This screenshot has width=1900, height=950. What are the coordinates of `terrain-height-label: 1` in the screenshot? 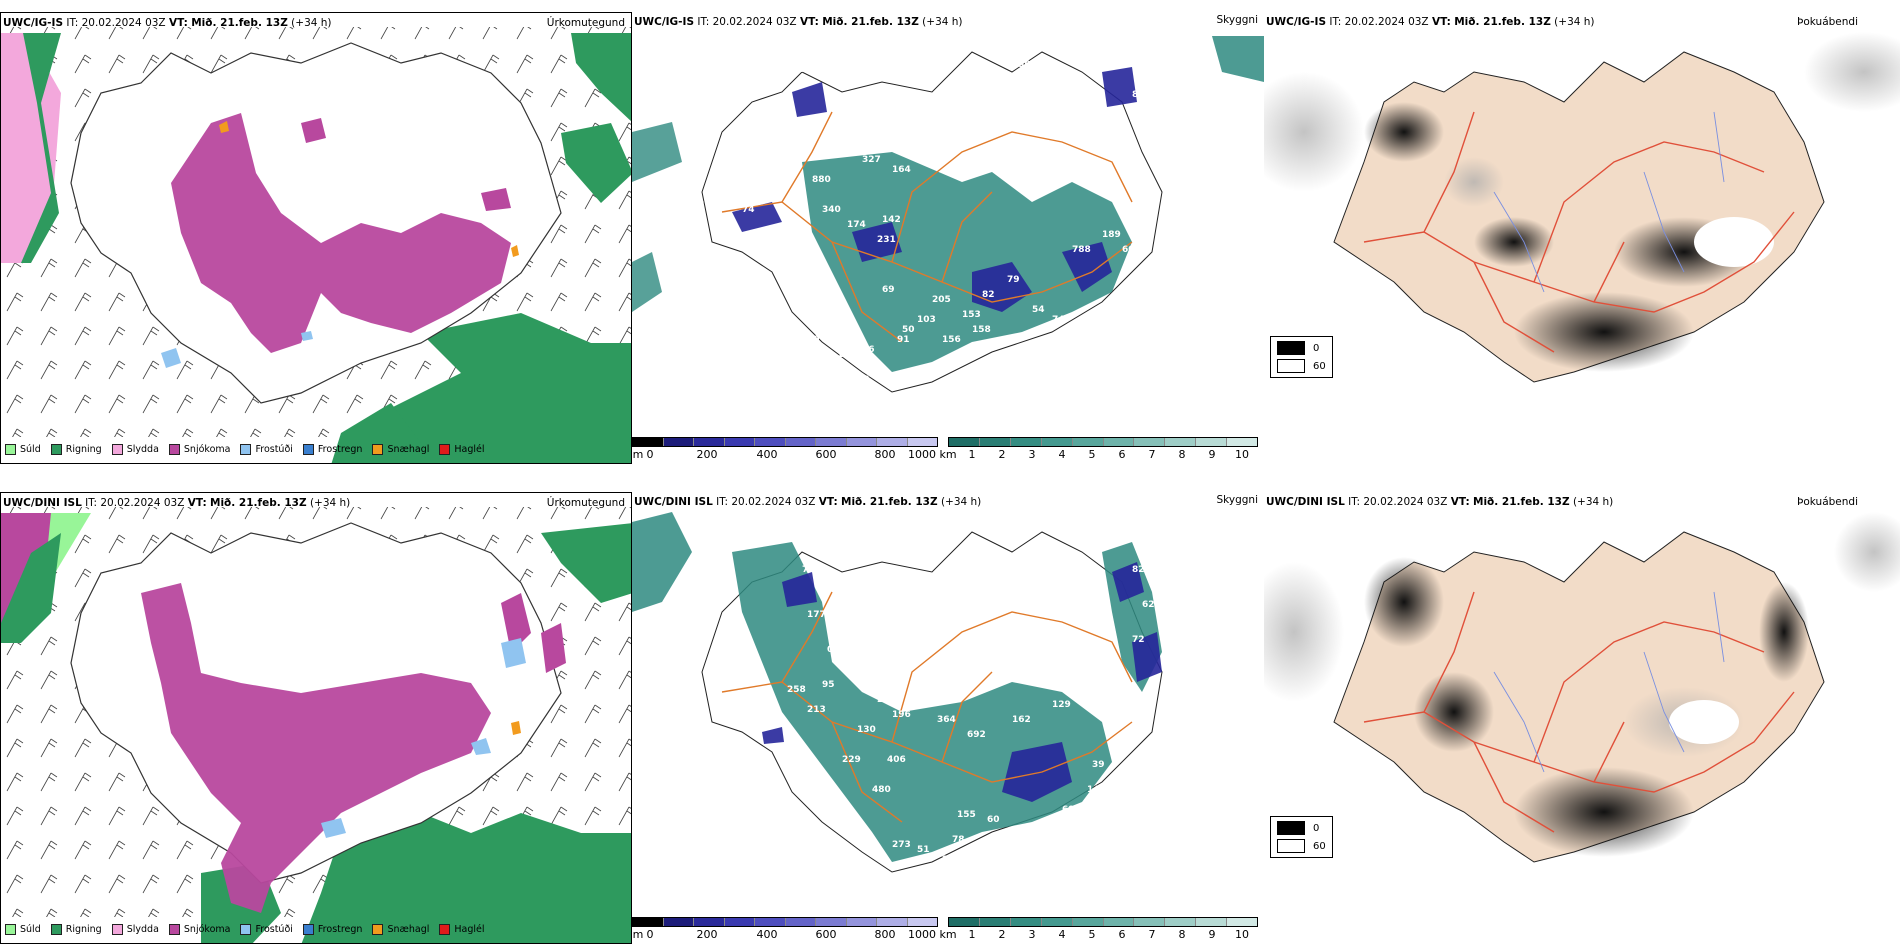 It's located at (1155, 120).